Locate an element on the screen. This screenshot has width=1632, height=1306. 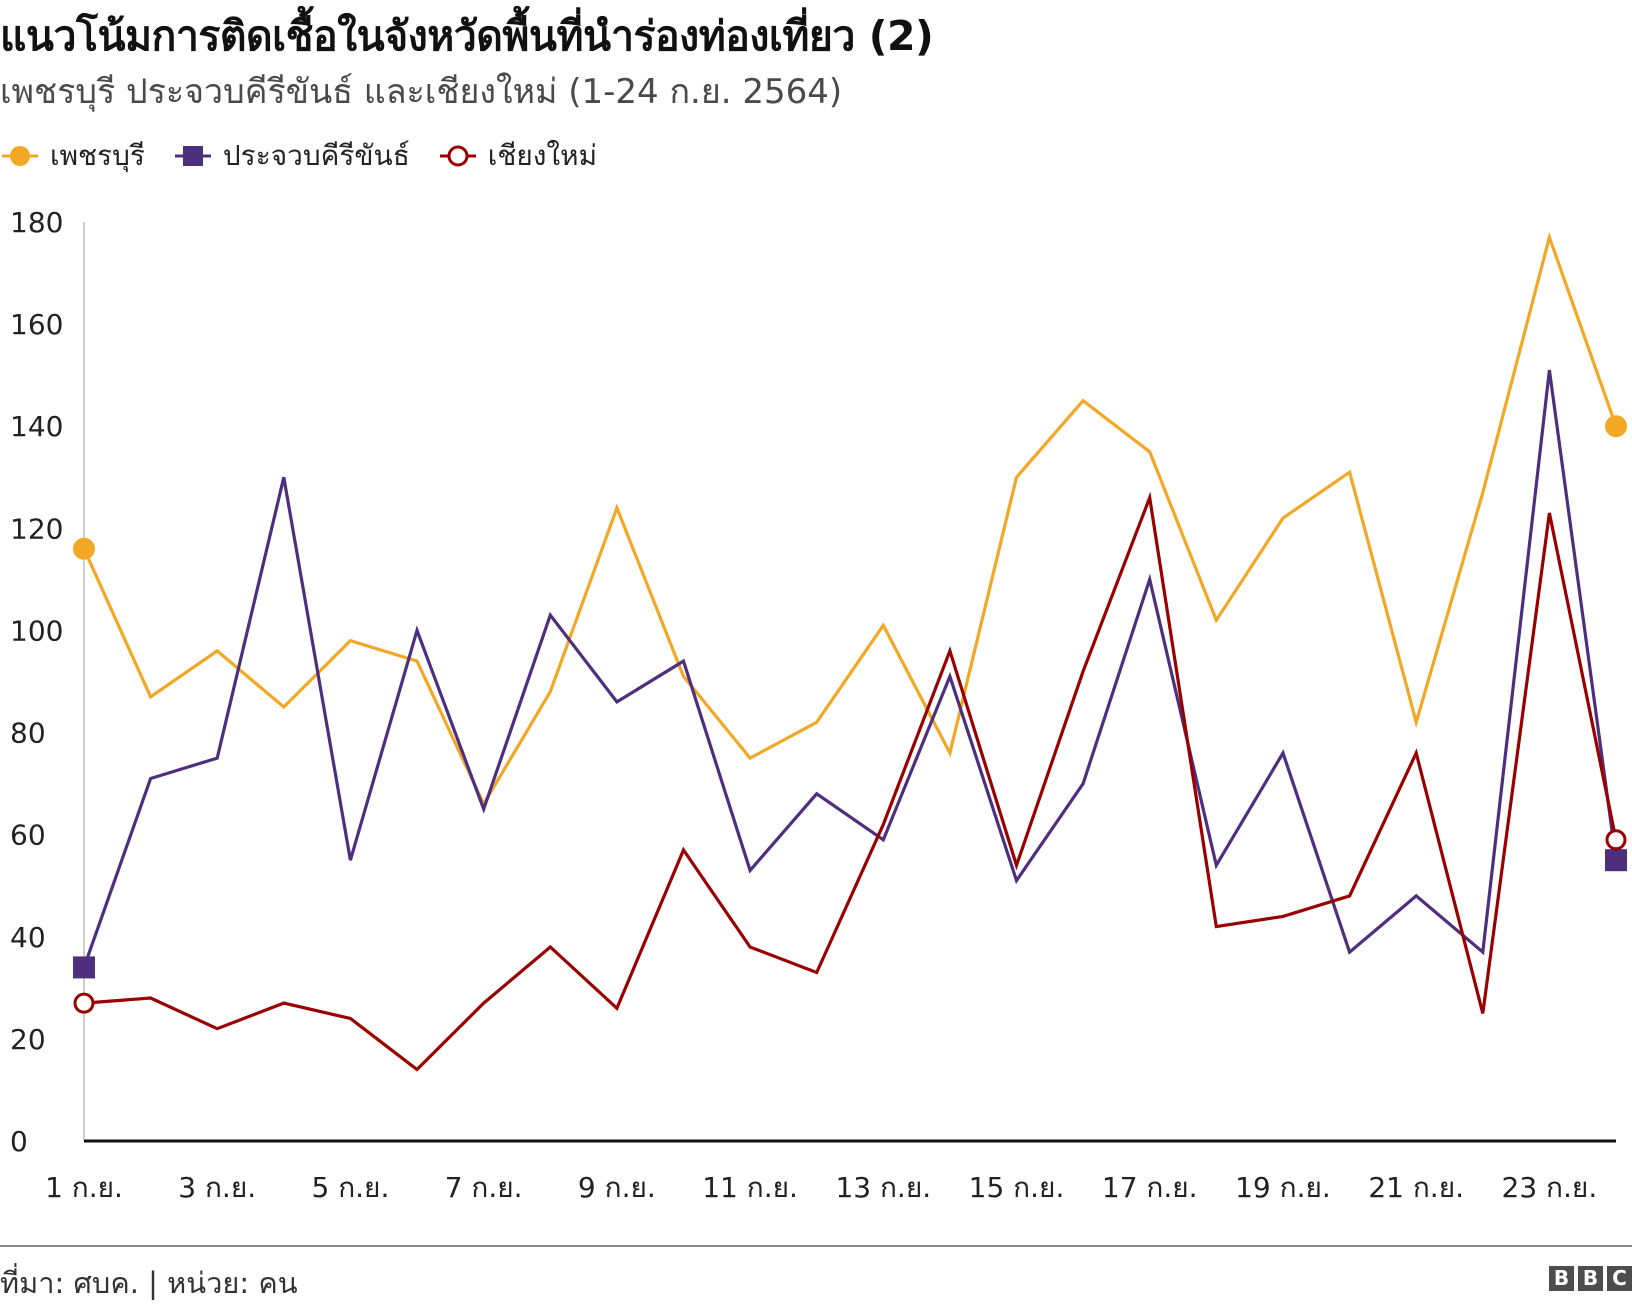
y-tick-label: 0 is located at coordinates (19, 1141).